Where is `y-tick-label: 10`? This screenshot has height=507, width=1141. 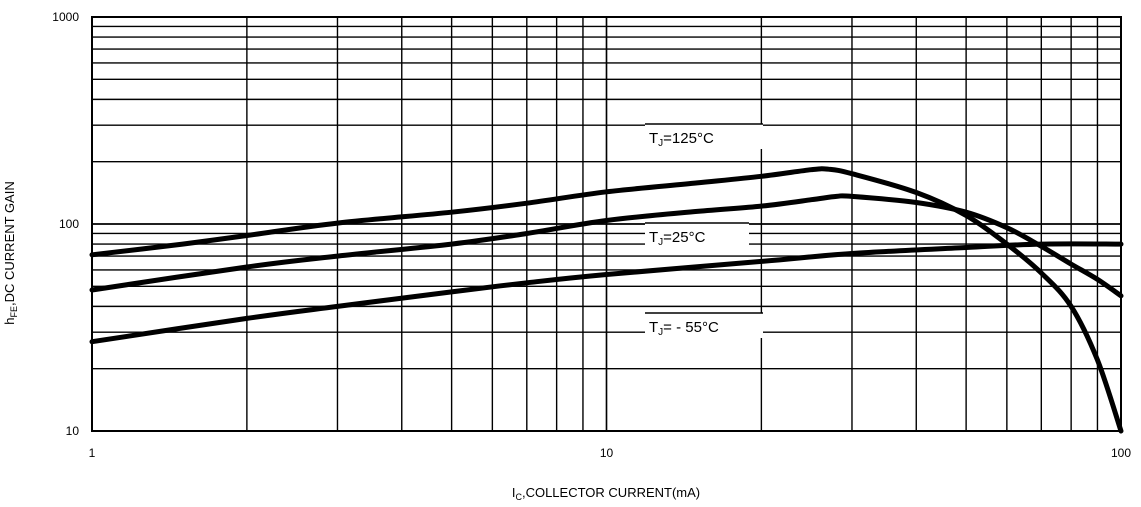 y-tick-label: 10 is located at coordinates (73, 431).